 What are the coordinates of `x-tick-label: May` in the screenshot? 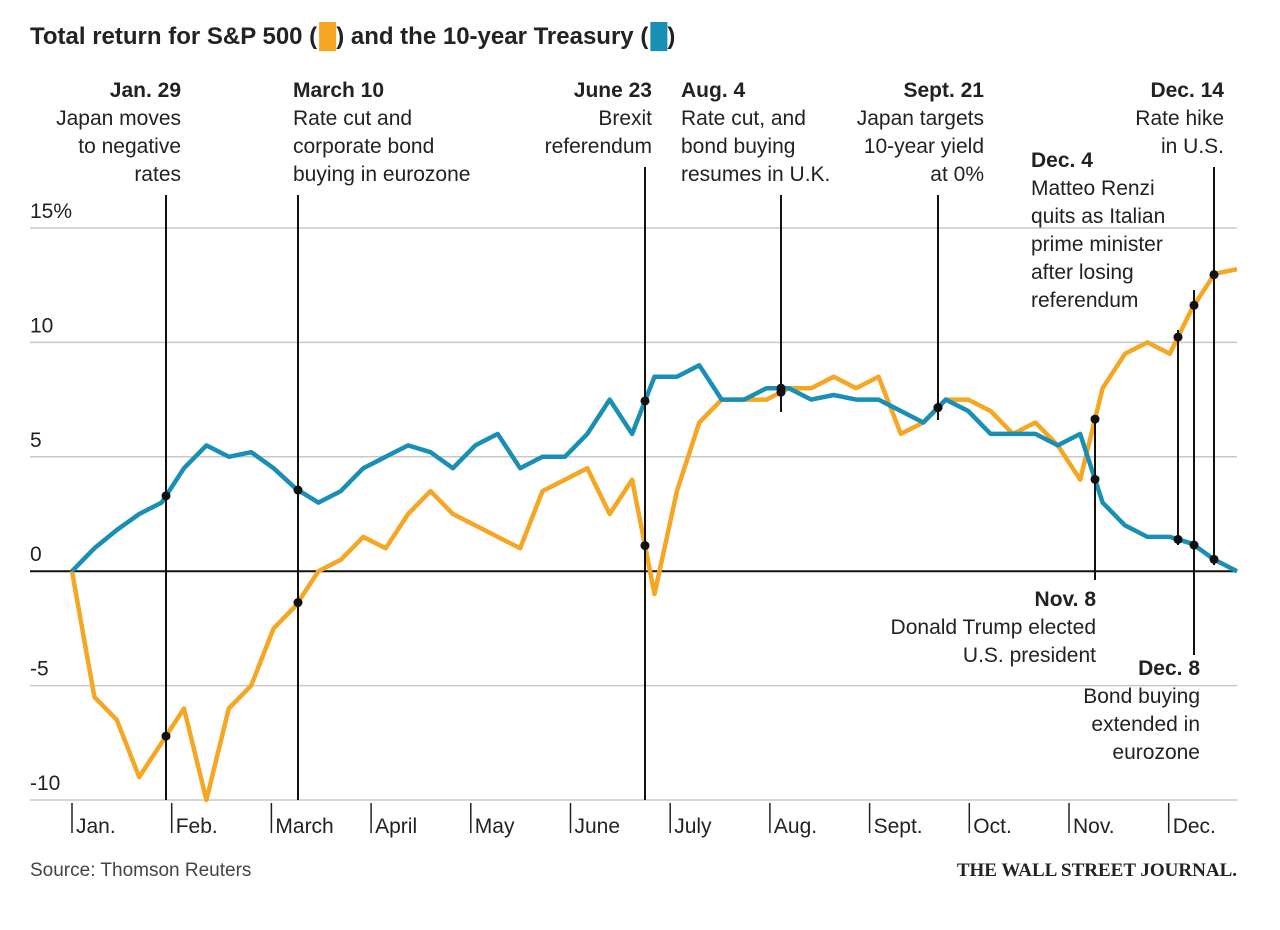 It's located at (495, 826).